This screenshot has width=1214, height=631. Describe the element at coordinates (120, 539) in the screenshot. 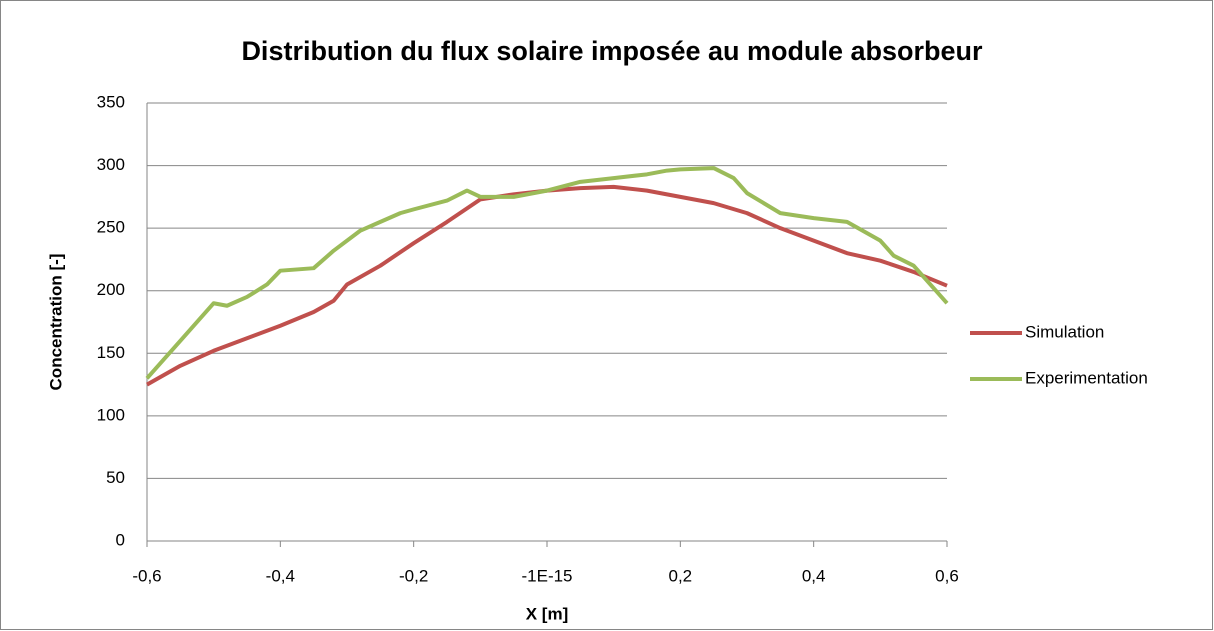

I see `y-tick-label: 0` at that location.